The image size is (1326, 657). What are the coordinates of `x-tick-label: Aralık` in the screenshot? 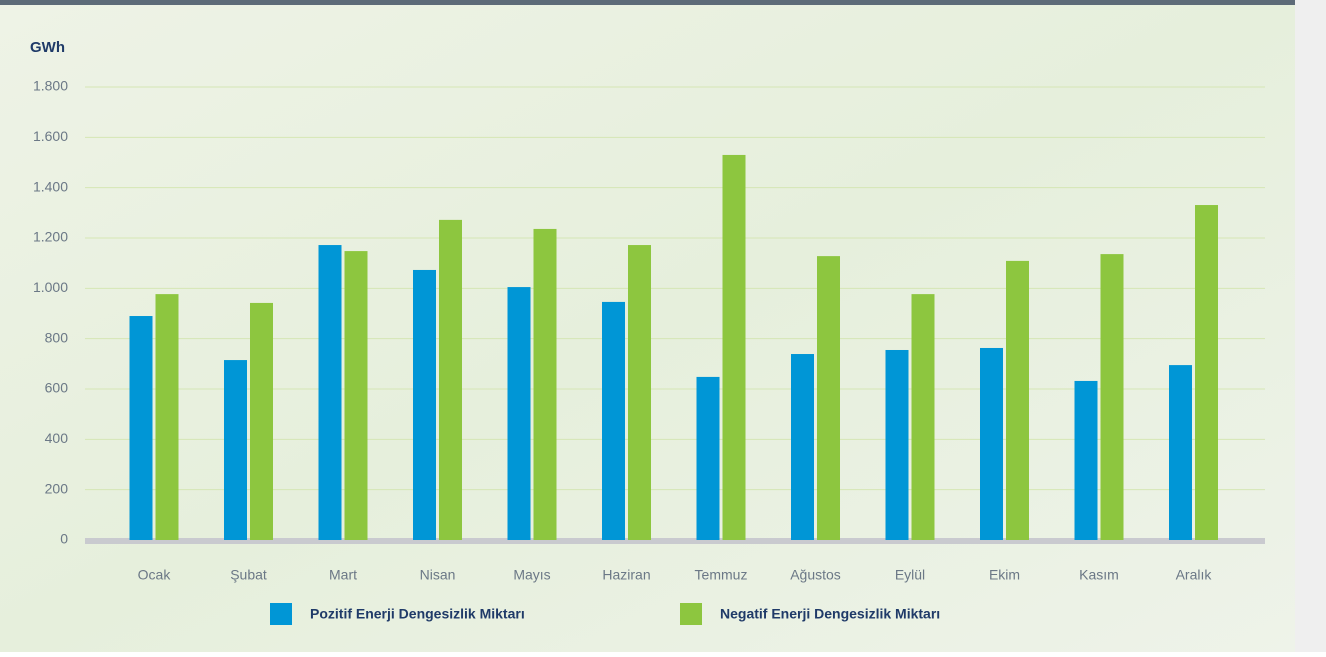 It's located at (1194, 575).